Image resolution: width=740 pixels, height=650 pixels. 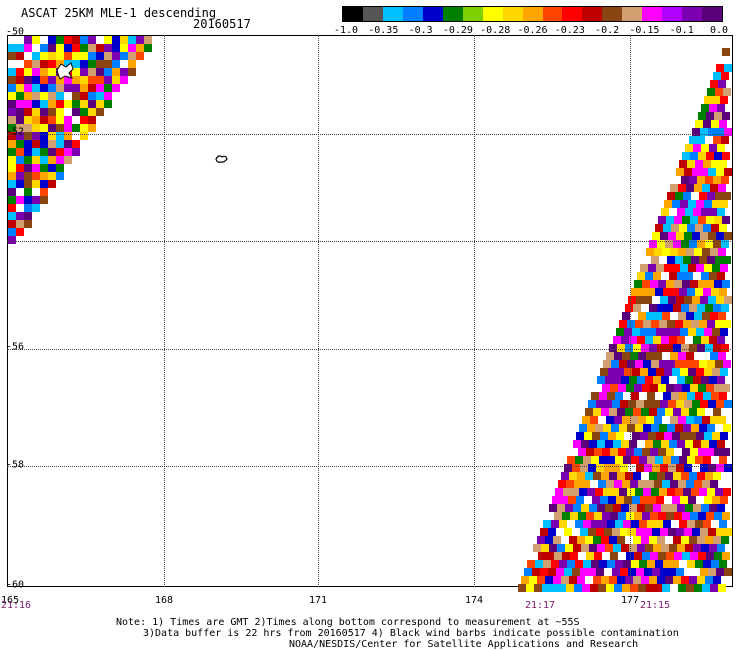 What do you see at coordinates (532, 30) in the screenshot?
I see `color-bar-label: -0.26` at bounding box center [532, 30].